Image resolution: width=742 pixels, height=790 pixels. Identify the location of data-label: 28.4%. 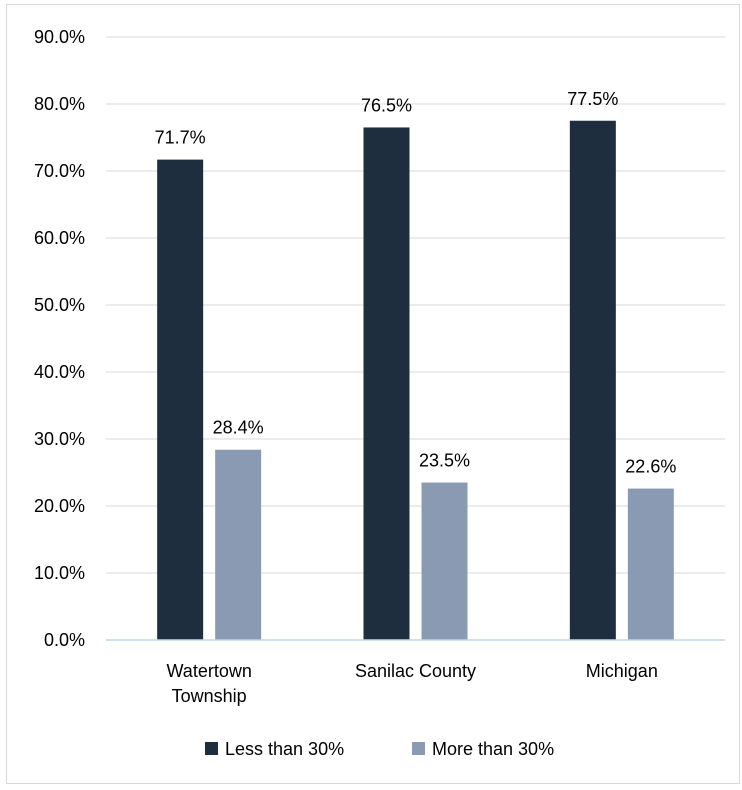
(238, 428).